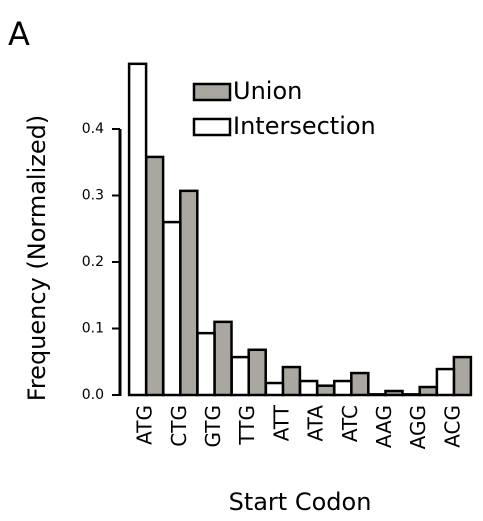 This screenshot has width=483, height=521. I want to click on x-axis-title: Start Codon, so click(300, 502).